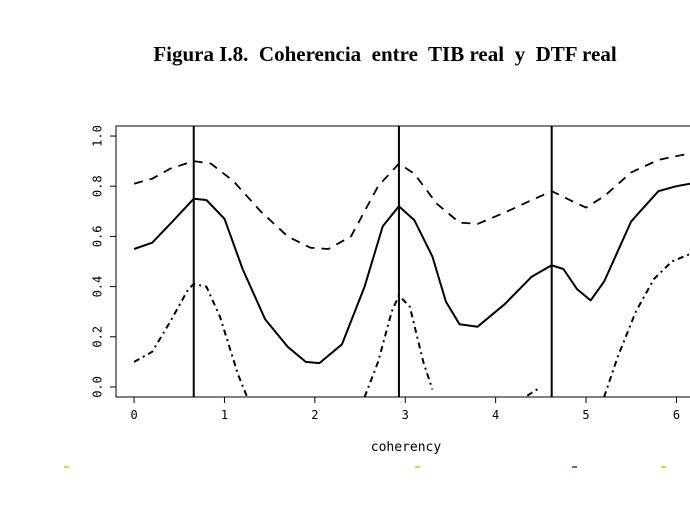 This screenshot has height=510, width=690. I want to click on y-tick-label: 1.0, so click(98, 136).